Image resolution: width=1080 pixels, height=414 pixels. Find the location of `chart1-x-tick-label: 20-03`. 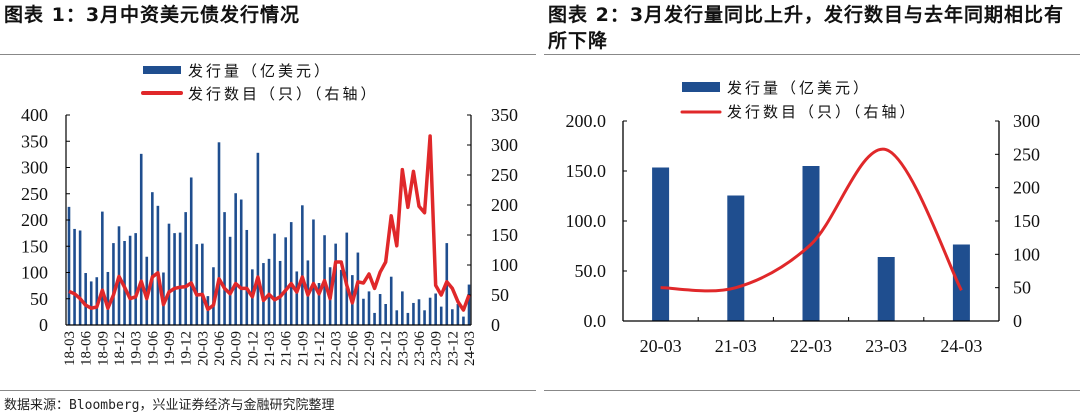

chart1-x-tick-label: 20-03 is located at coordinates (203, 348).